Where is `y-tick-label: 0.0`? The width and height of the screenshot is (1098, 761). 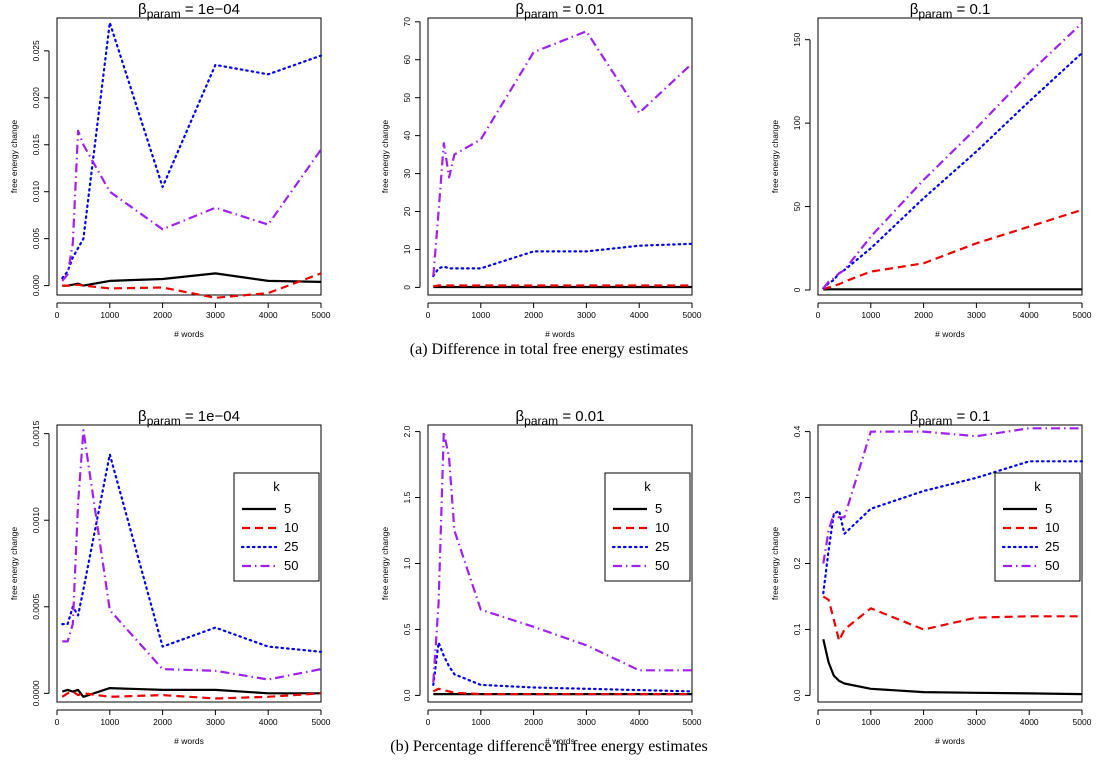
y-tick-label: 0.0 is located at coordinates (407, 695).